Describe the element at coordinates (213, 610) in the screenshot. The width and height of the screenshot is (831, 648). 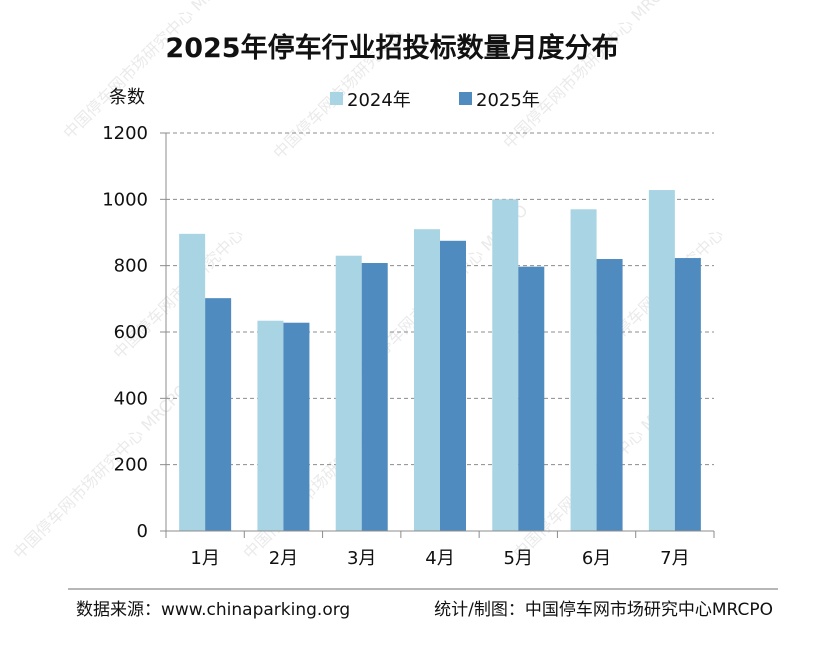
I see `footer-source: 数据来源：www.chinaparking.org` at that location.